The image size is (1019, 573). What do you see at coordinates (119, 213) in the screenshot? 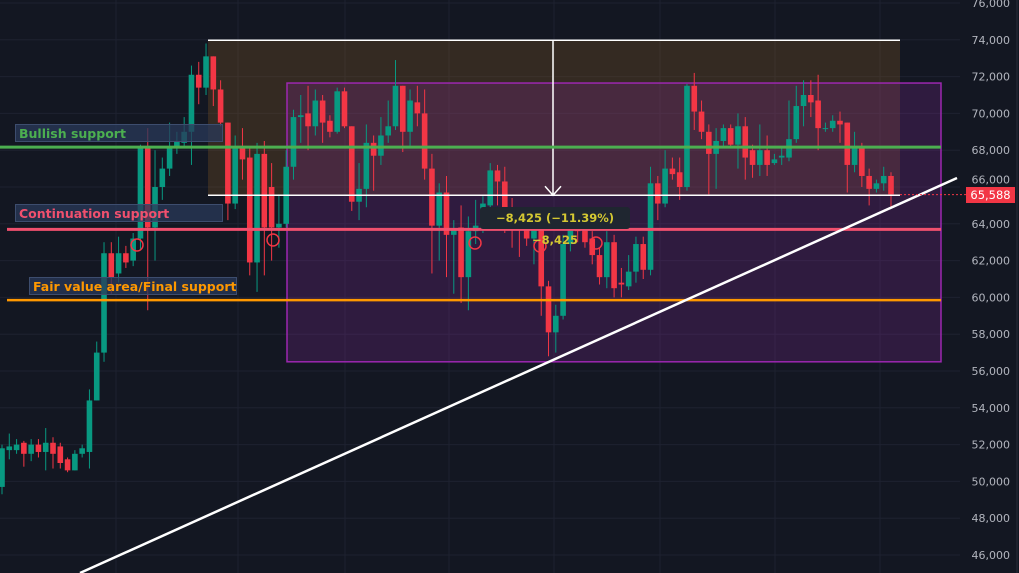
I see `continuation-support-label: Continuation support` at bounding box center [119, 213].